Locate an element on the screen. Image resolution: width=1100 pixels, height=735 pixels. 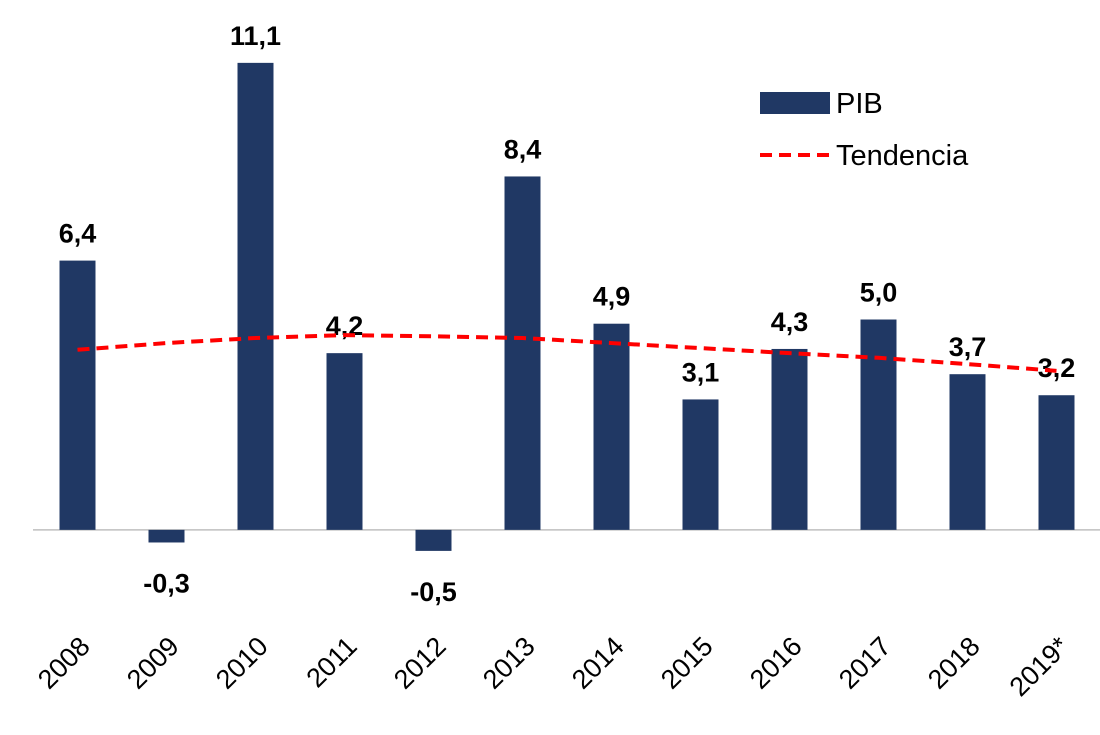
x-tick-label: 2009 is located at coordinates (153, 663).